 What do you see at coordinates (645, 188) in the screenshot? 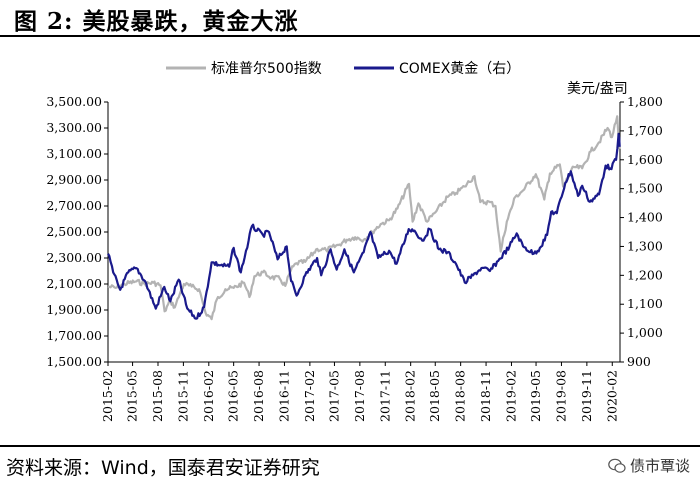
I see `right-tick-label: 1,500` at bounding box center [645, 188].